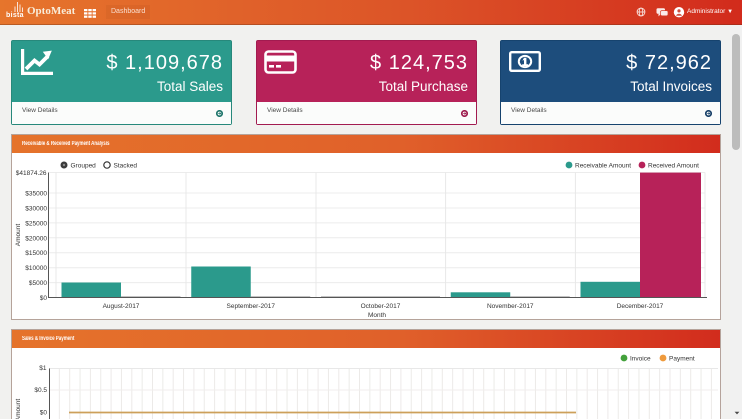 This screenshot has height=419, width=742. I want to click on svg-text: Received Amount, so click(673, 166).